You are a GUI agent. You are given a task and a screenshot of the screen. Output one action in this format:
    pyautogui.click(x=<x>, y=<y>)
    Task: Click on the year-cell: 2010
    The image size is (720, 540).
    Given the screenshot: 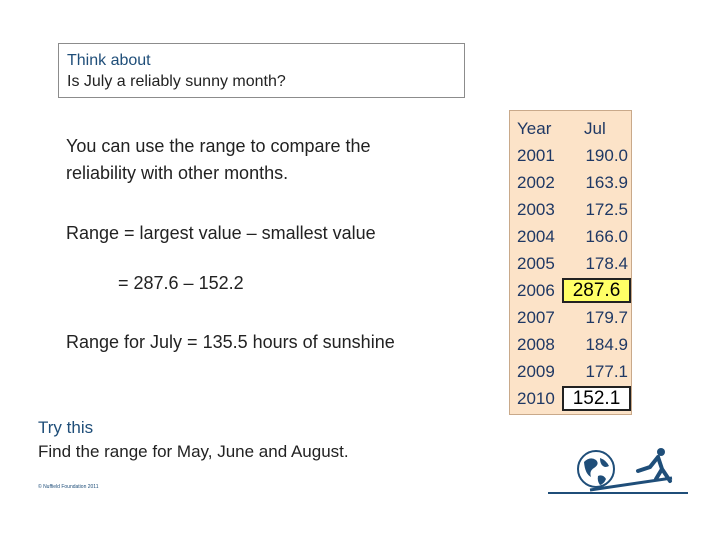 What is the action you would take?
    pyautogui.click(x=536, y=398)
    